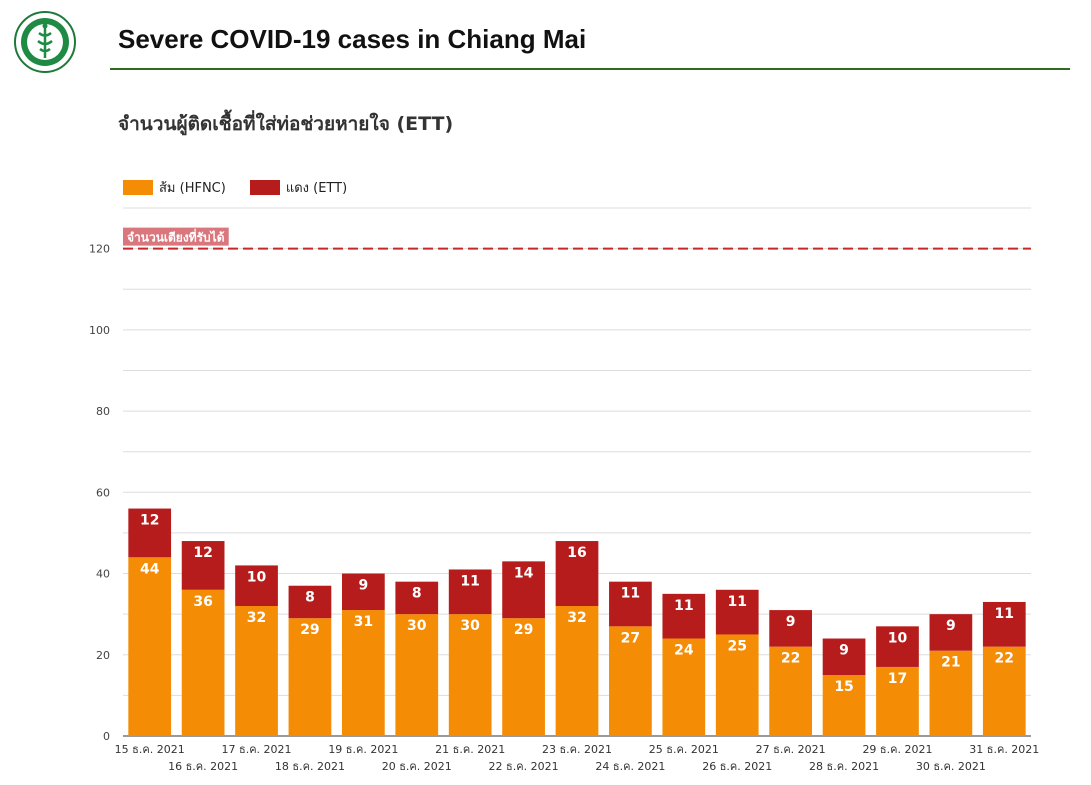 The width and height of the screenshot is (1091, 785). Describe the element at coordinates (256, 749) in the screenshot. I see `x-tick-label: 17 ธ.ค. 2021` at that location.